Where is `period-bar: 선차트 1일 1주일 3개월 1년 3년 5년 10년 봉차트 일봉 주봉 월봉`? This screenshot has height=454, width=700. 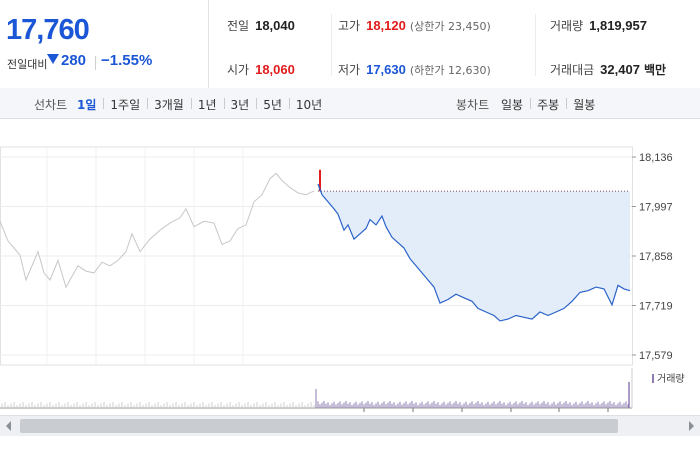 period-bar: 선차트 1일 1주일 3개월 1년 3년 5년 10년 봉차트 일봉 주봉 월봉 is located at coordinates (350, 103).